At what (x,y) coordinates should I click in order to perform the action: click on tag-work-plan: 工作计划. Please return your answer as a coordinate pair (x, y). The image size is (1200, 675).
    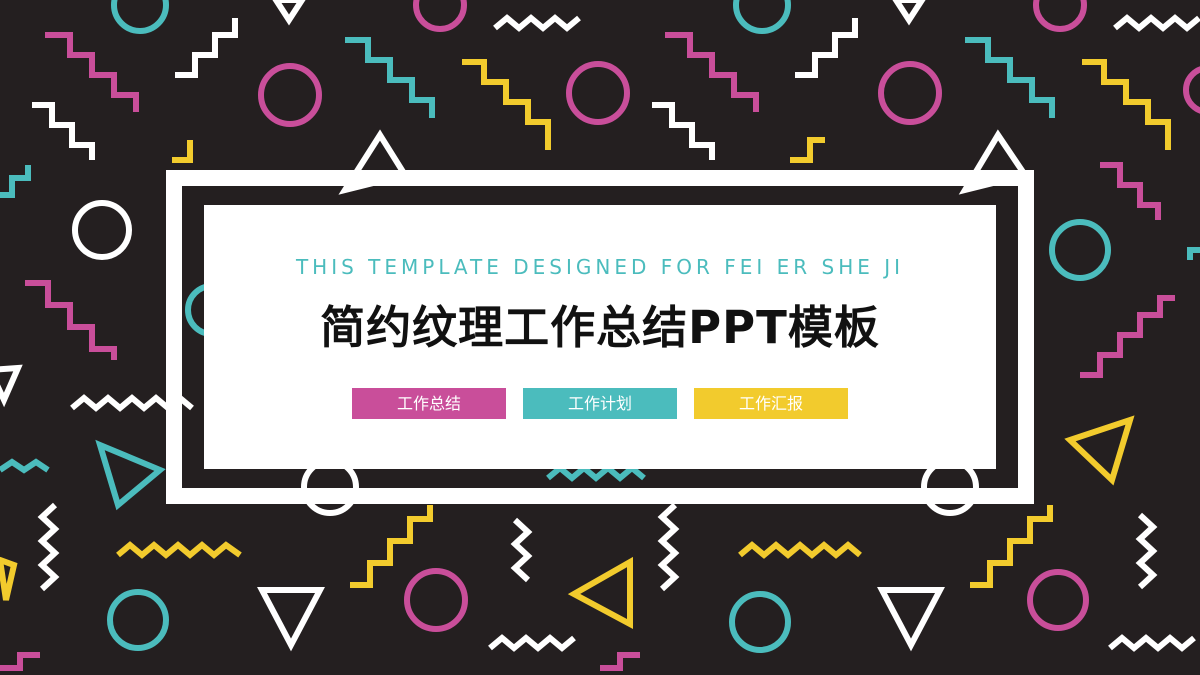
    Looking at the image, I should click on (600, 403).